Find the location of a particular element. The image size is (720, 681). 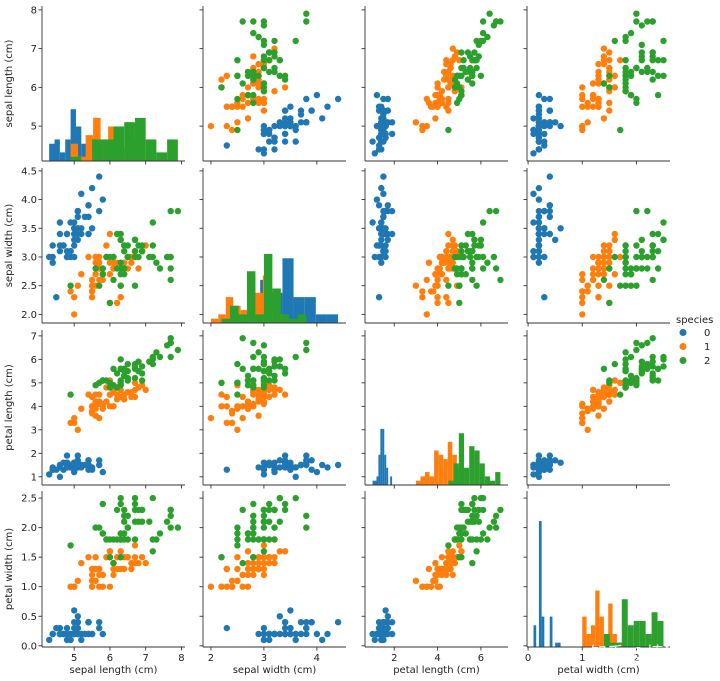

legend-label: 2 is located at coordinates (707, 361).